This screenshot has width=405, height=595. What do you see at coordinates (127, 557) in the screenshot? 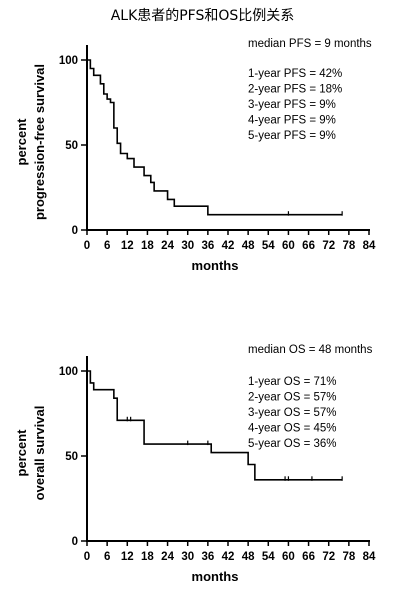
I see `chart-2-x-tick-label: 12` at bounding box center [127, 557].